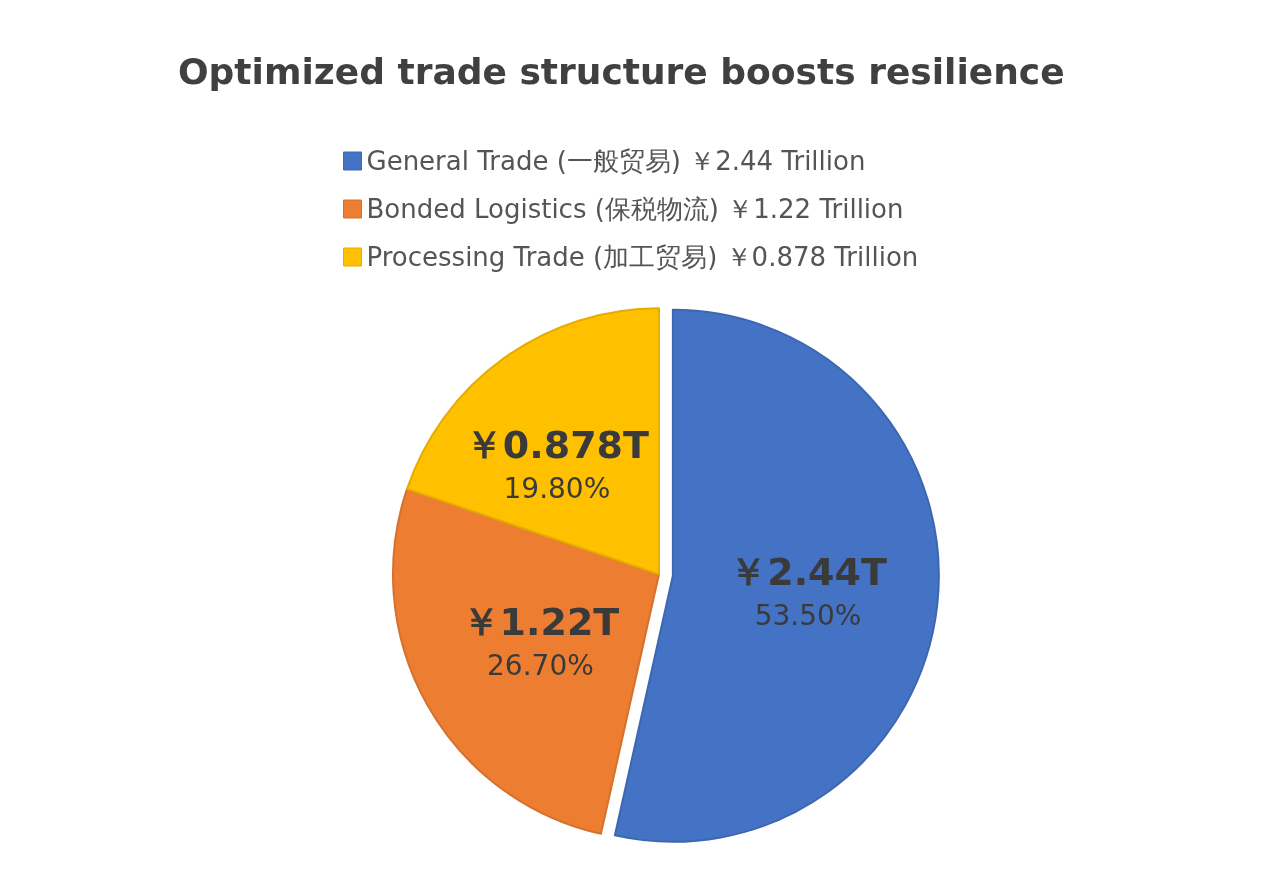 The width and height of the screenshot is (1280, 874). Describe the element at coordinates (621, 71) in the screenshot. I see `chart-title: Optimized trade structure boosts resilience` at that location.